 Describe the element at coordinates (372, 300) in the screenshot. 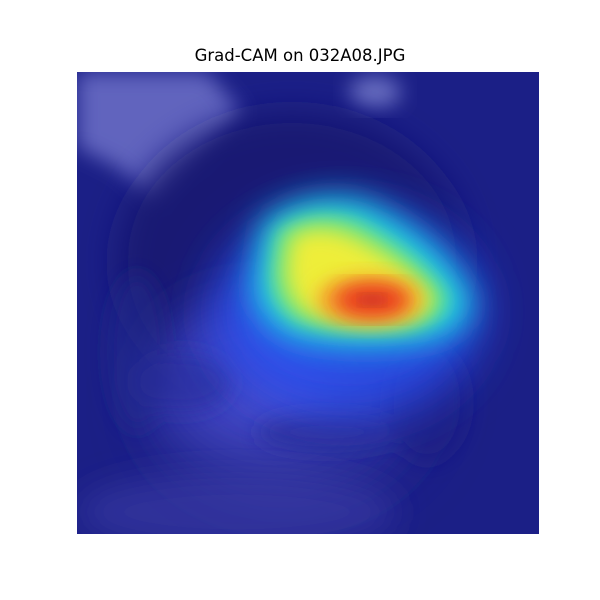

I see `activation-hotspot-core` at that location.